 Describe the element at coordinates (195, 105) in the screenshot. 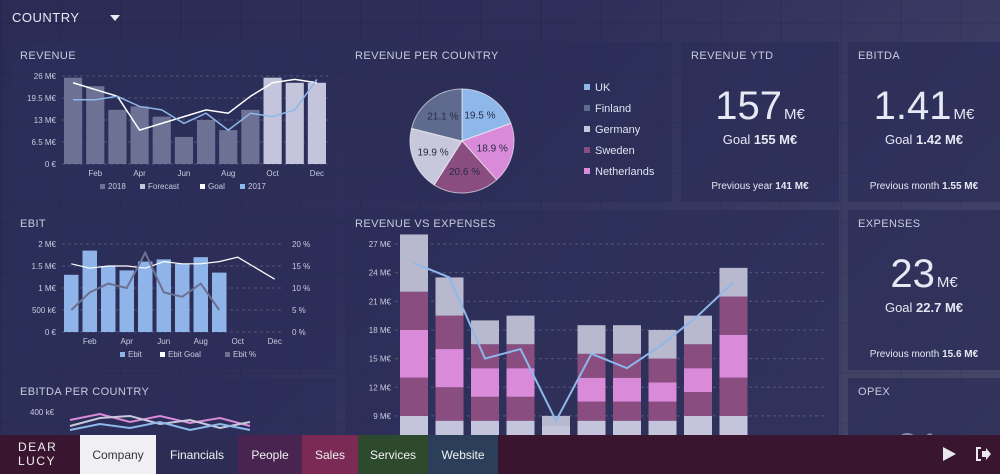

I see `goal-line` at that location.